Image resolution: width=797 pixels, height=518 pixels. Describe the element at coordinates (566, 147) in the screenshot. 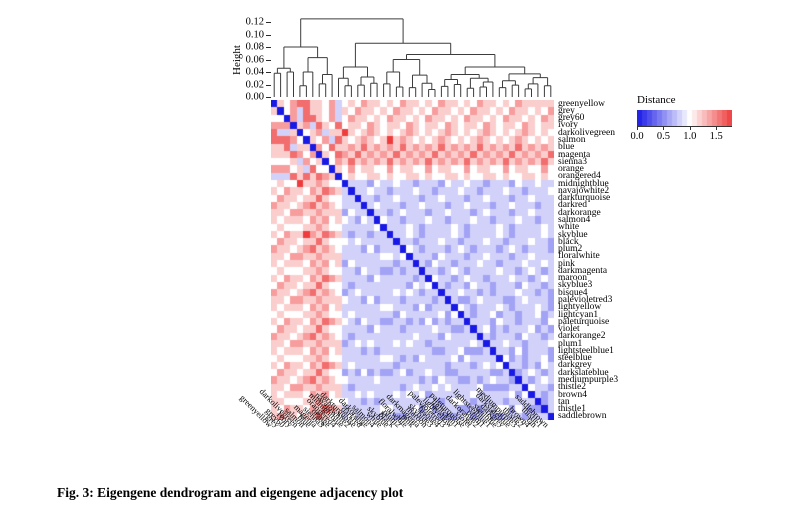

I see `row-label-blue: blue` at that location.